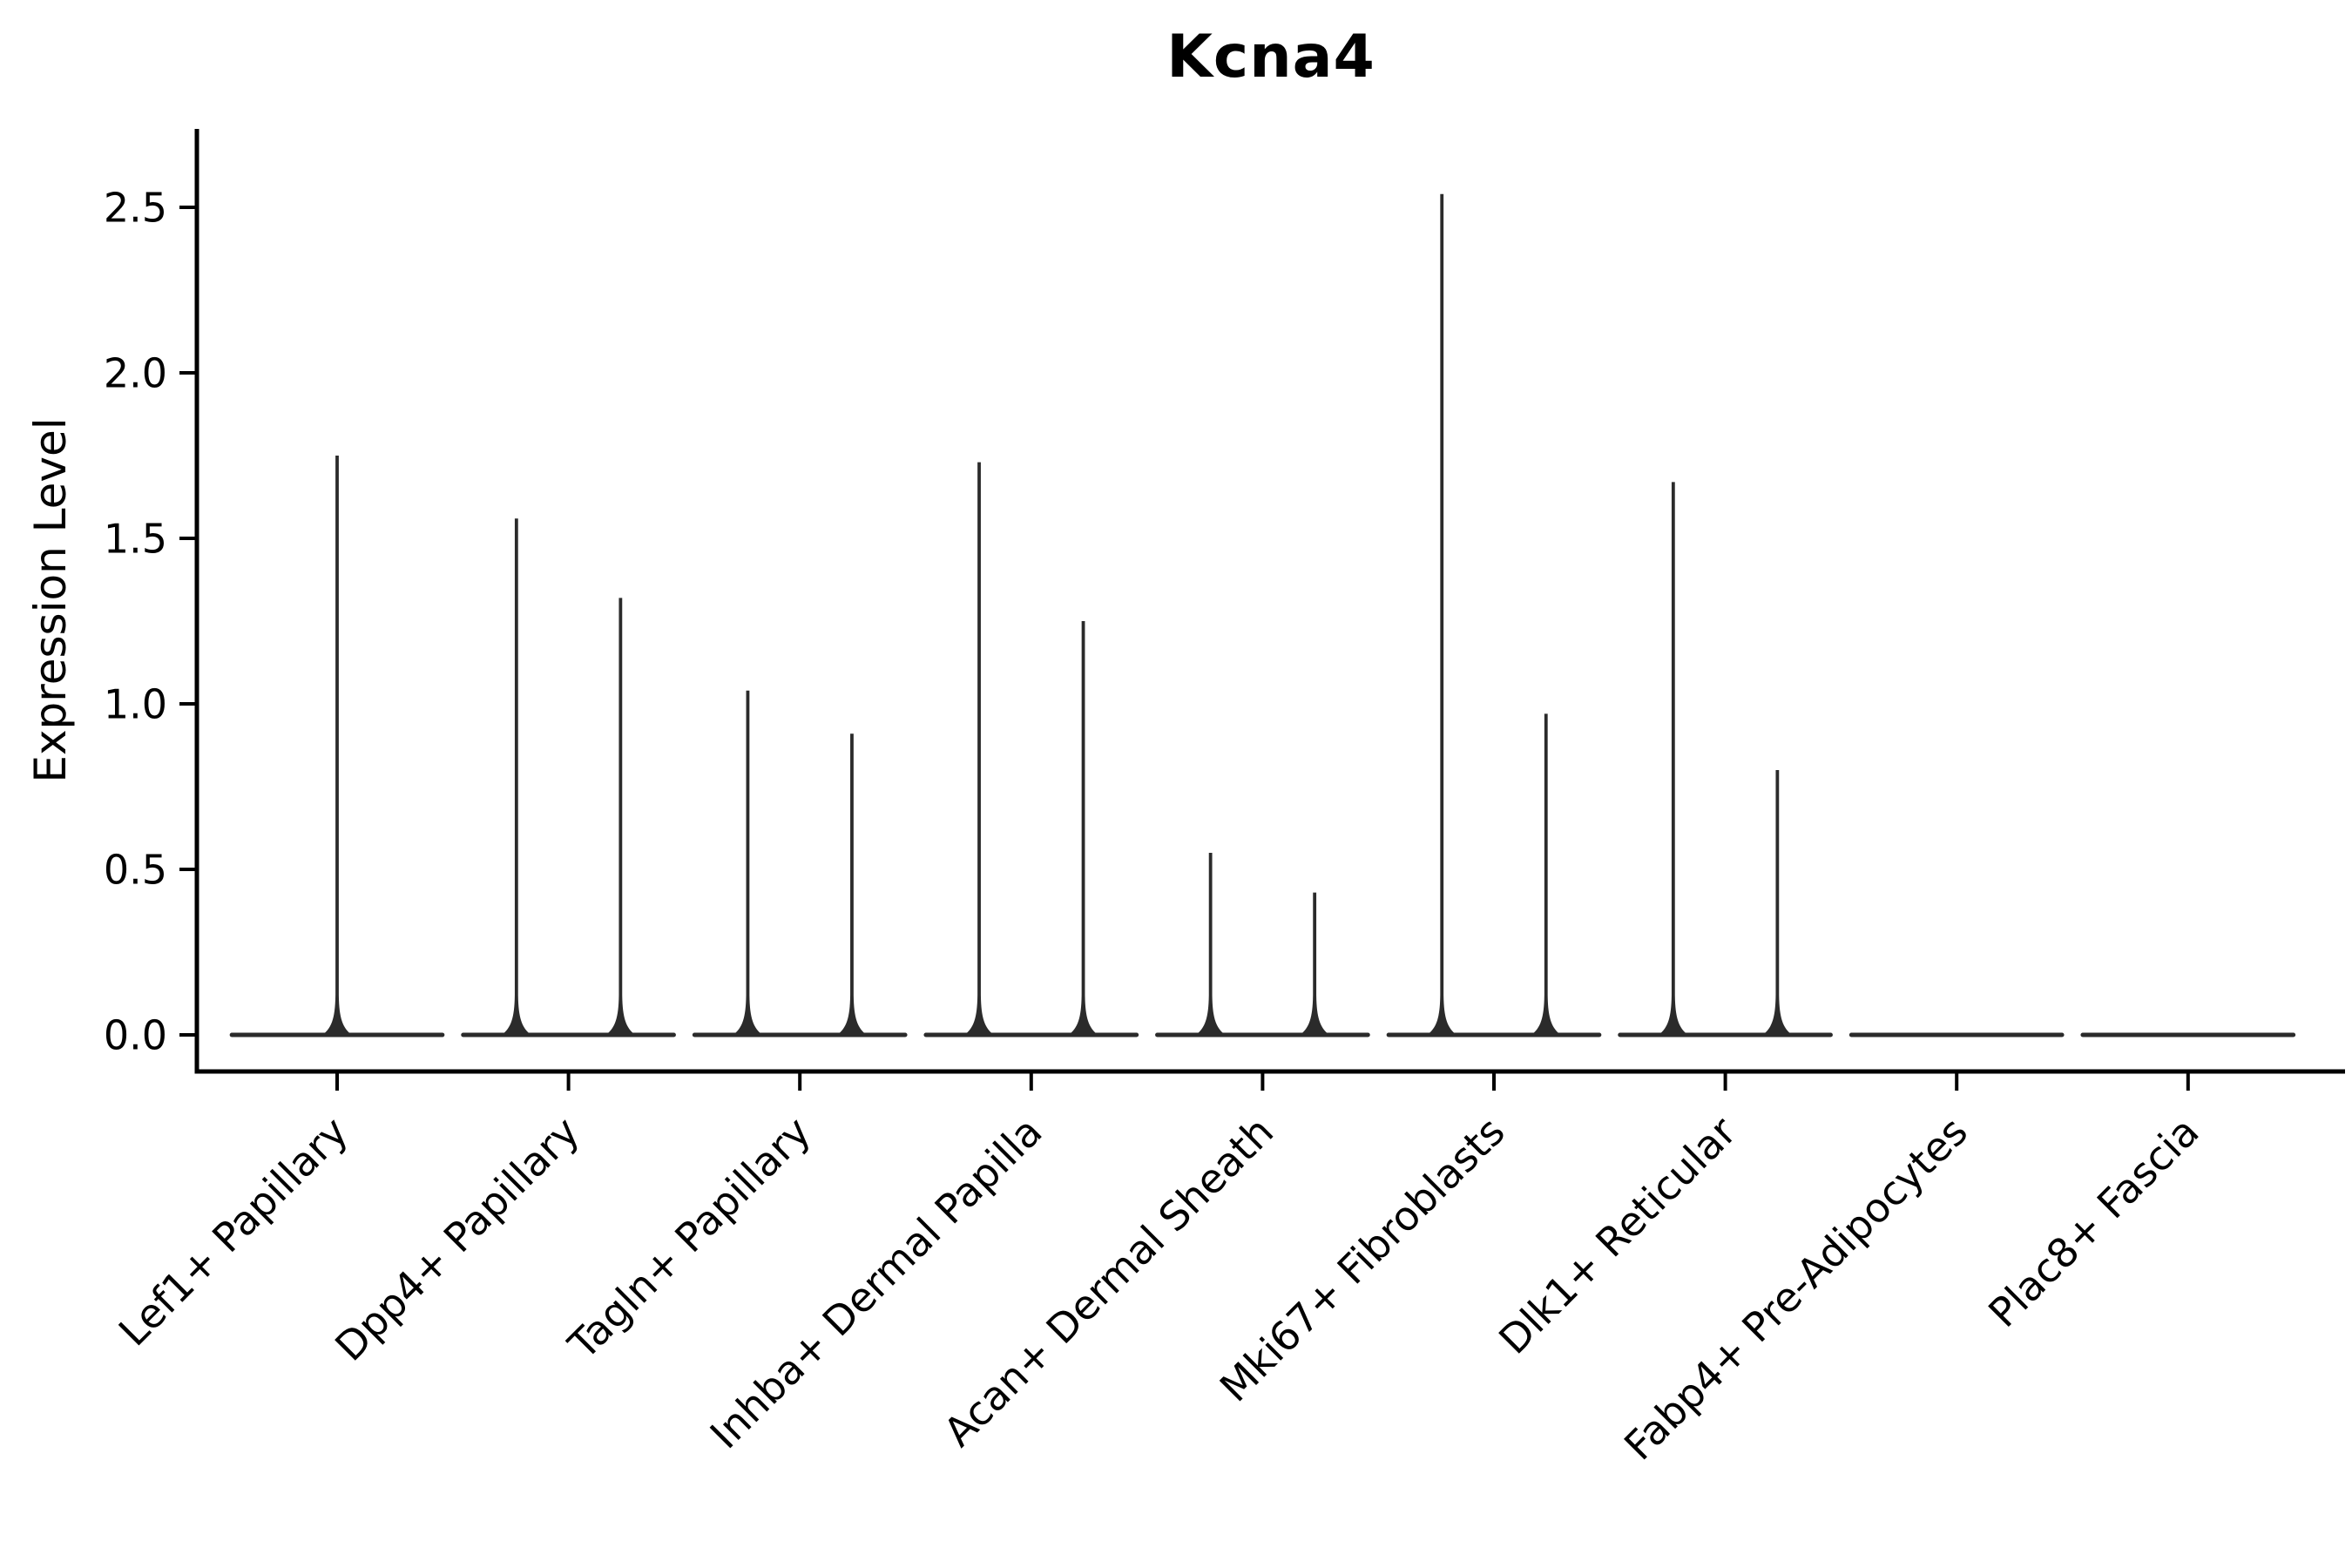 The image size is (2352, 1568). What do you see at coordinates (135, 870) in the screenshot?
I see `y-tick-label: 0.5` at bounding box center [135, 870].